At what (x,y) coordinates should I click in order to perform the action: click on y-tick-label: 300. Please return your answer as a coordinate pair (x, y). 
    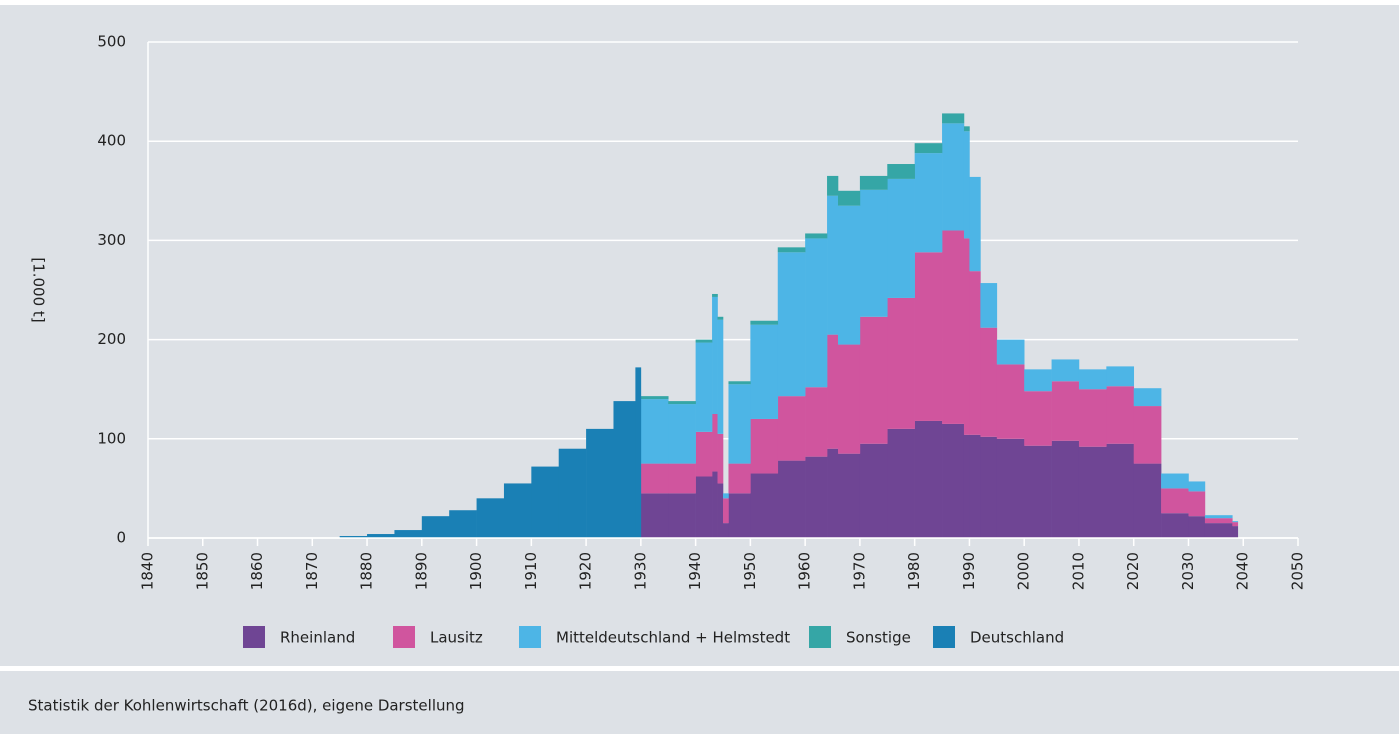
    Looking at the image, I should click on (111, 240).